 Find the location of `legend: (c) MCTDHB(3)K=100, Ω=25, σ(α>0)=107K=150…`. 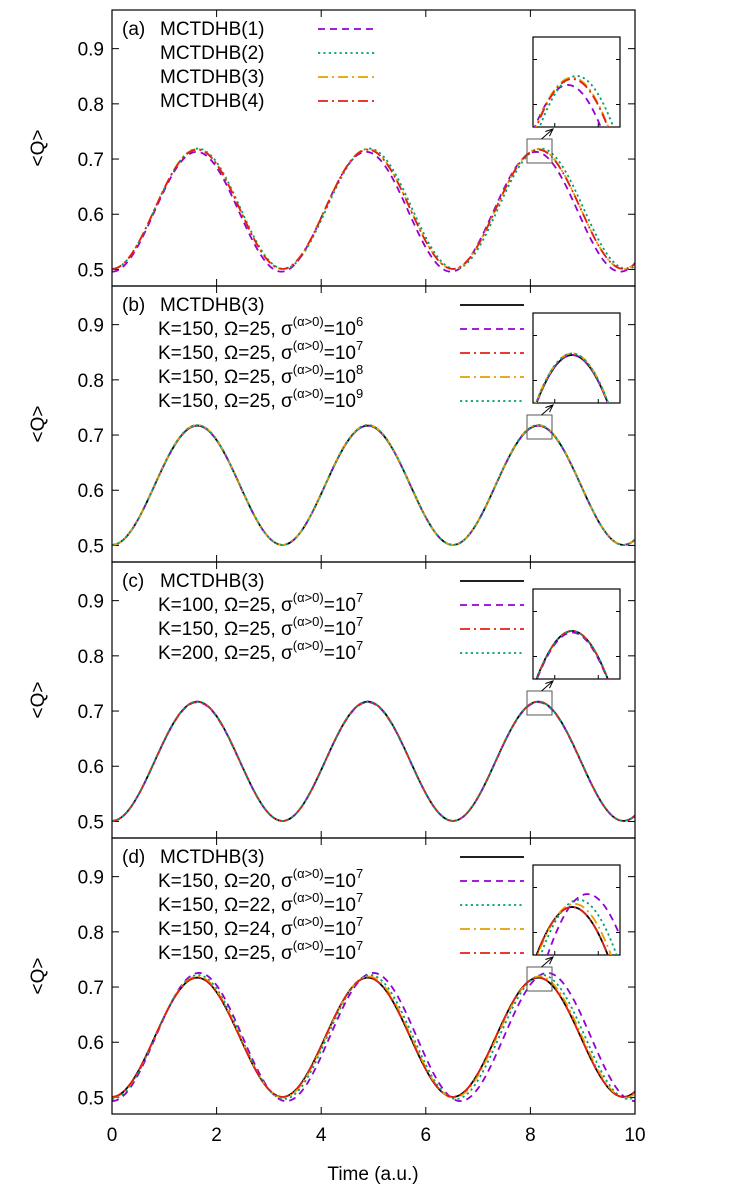

legend: (c) MCTDHB(3)K=100, Ω=25, σ(α>0)=107K=150… is located at coordinates (323, 617).